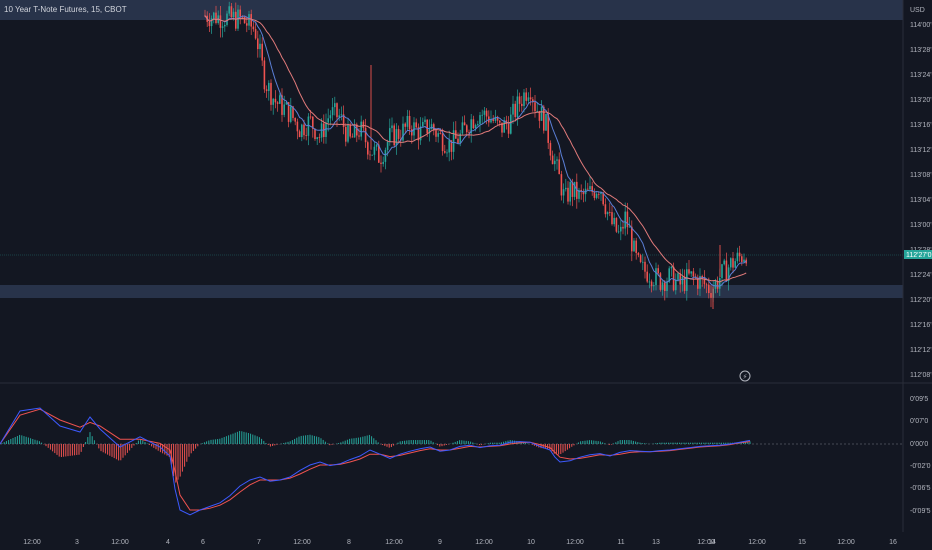  What do you see at coordinates (349, 542) in the screenshot?
I see `time-tick-label: 8` at bounding box center [349, 542].